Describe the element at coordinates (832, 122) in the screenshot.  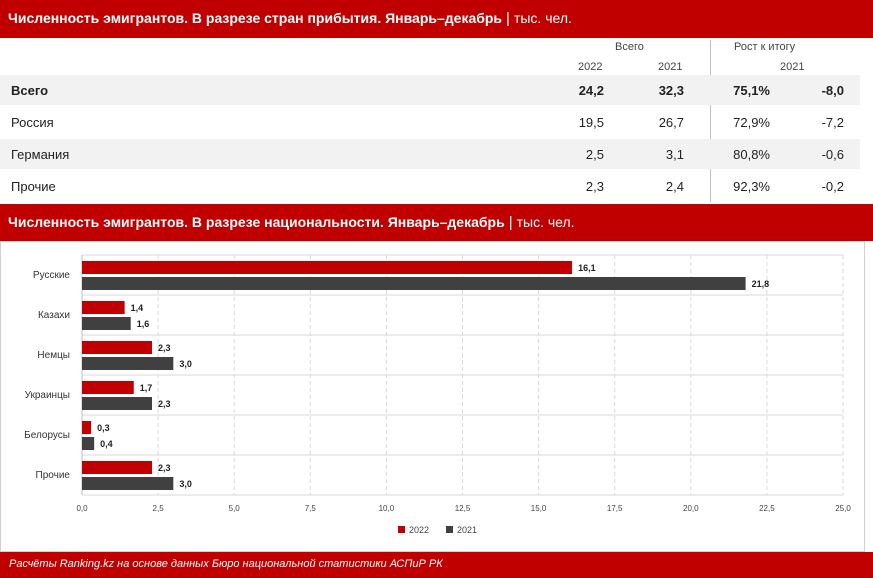
I see `row-growth: -7,2` at that location.